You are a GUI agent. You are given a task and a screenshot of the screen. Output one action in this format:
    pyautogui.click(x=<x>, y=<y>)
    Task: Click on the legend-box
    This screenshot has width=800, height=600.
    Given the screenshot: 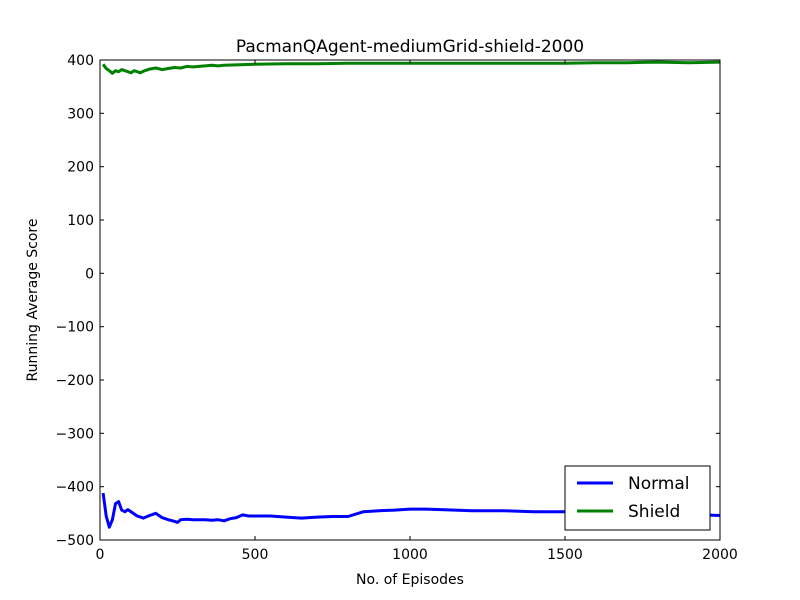 What is the action you would take?
    pyautogui.click(x=637, y=498)
    